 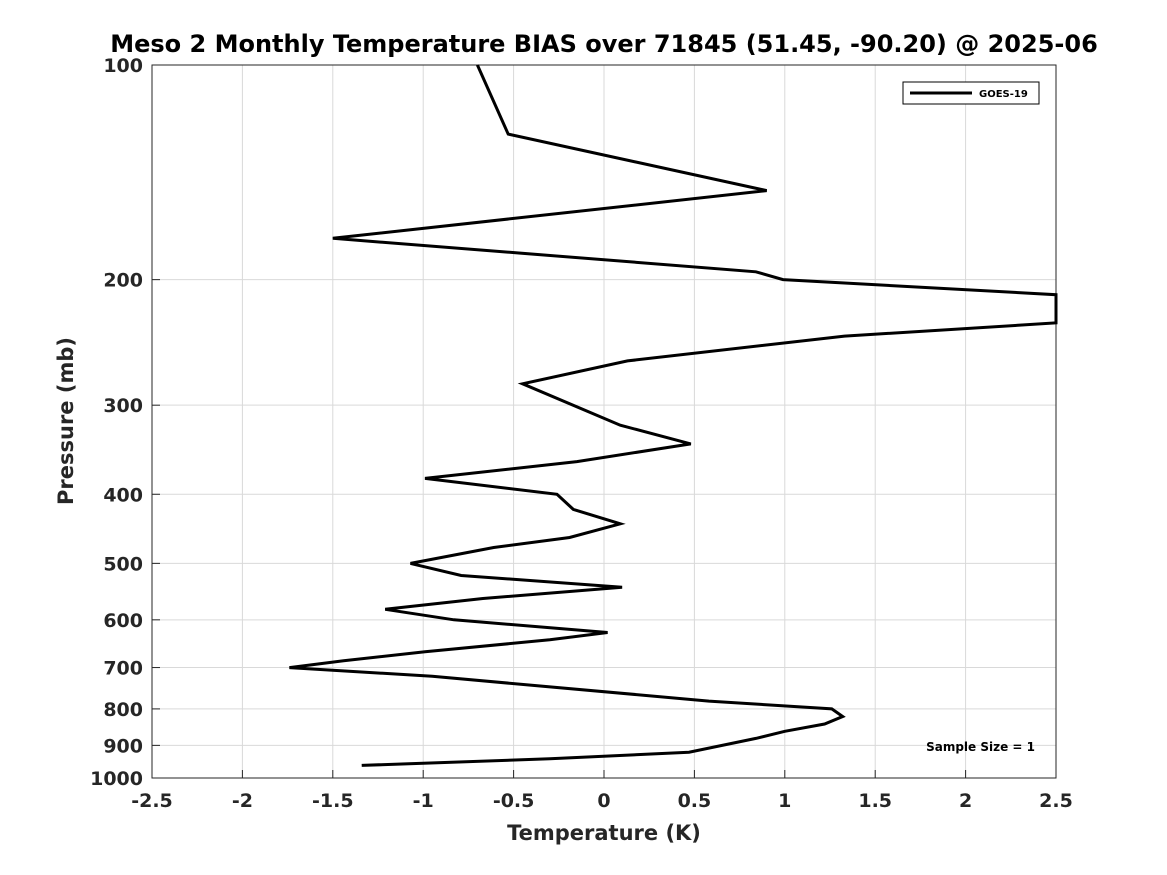 What do you see at coordinates (123, 621) in the screenshot?
I see `y-tick-label: 600` at bounding box center [123, 621].